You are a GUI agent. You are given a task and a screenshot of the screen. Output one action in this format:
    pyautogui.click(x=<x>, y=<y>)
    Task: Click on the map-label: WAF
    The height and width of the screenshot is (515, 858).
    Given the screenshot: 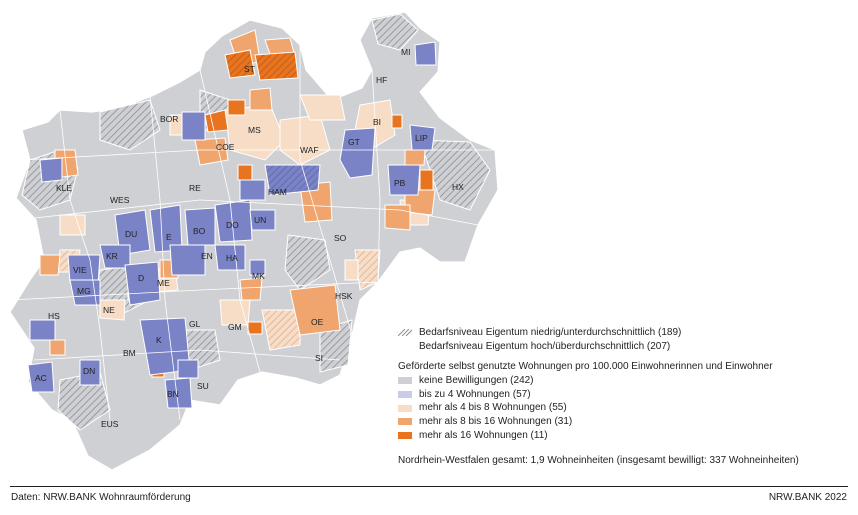 What is the action you would take?
    pyautogui.click(x=309, y=150)
    